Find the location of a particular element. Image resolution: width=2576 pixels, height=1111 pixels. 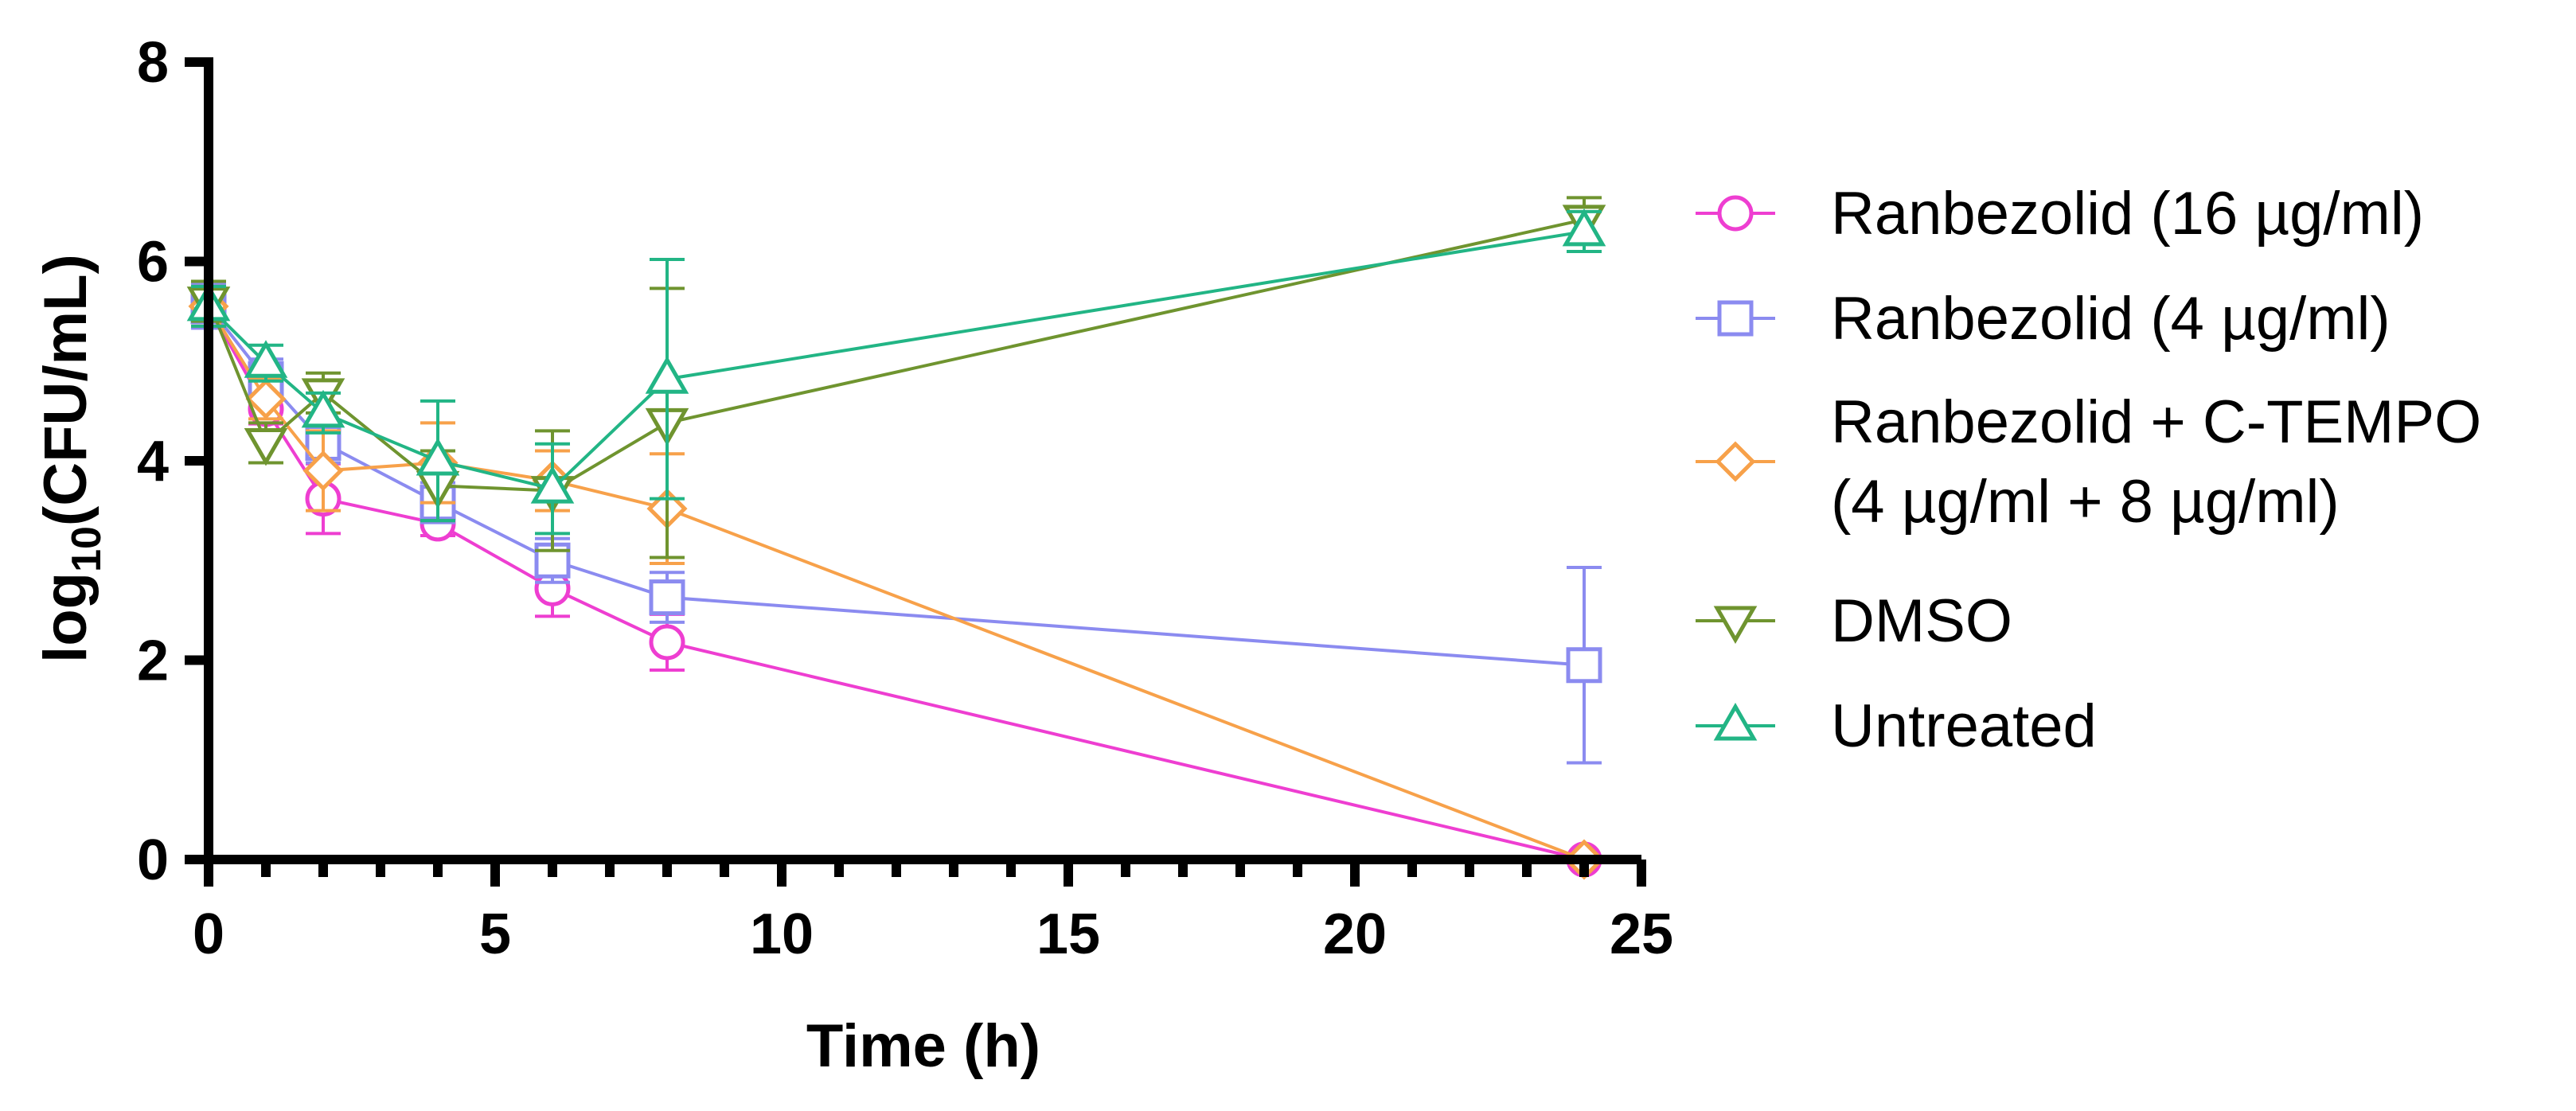

x-tick-label: 10 is located at coordinates (782, 934).